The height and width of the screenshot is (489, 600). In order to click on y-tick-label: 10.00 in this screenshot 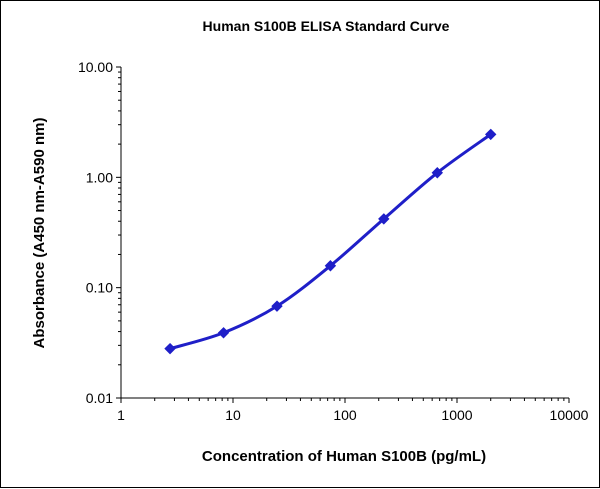, I will do `click(95, 67)`.